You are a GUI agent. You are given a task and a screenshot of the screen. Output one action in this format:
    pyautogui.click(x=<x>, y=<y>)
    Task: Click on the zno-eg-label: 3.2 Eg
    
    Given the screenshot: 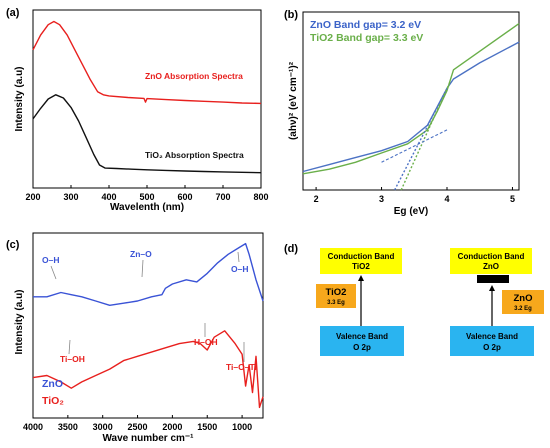 What is the action you would take?
    pyautogui.click(x=523, y=309)
    